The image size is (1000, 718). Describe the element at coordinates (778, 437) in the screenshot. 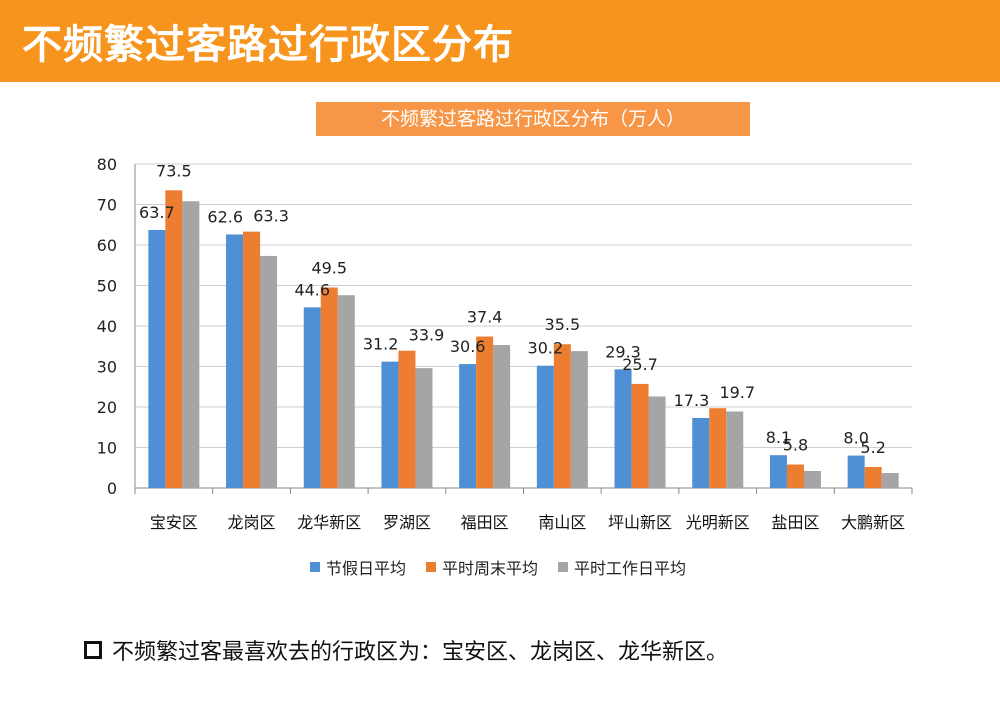

I see `data-label: 8.1` at that location.